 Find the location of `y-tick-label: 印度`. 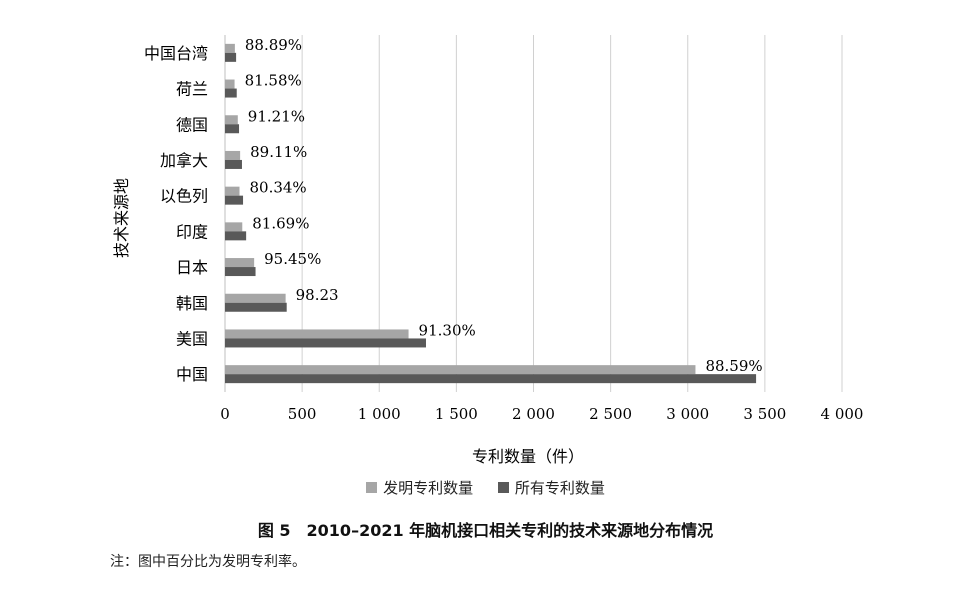

y-tick-label: 印度 is located at coordinates (192, 231).